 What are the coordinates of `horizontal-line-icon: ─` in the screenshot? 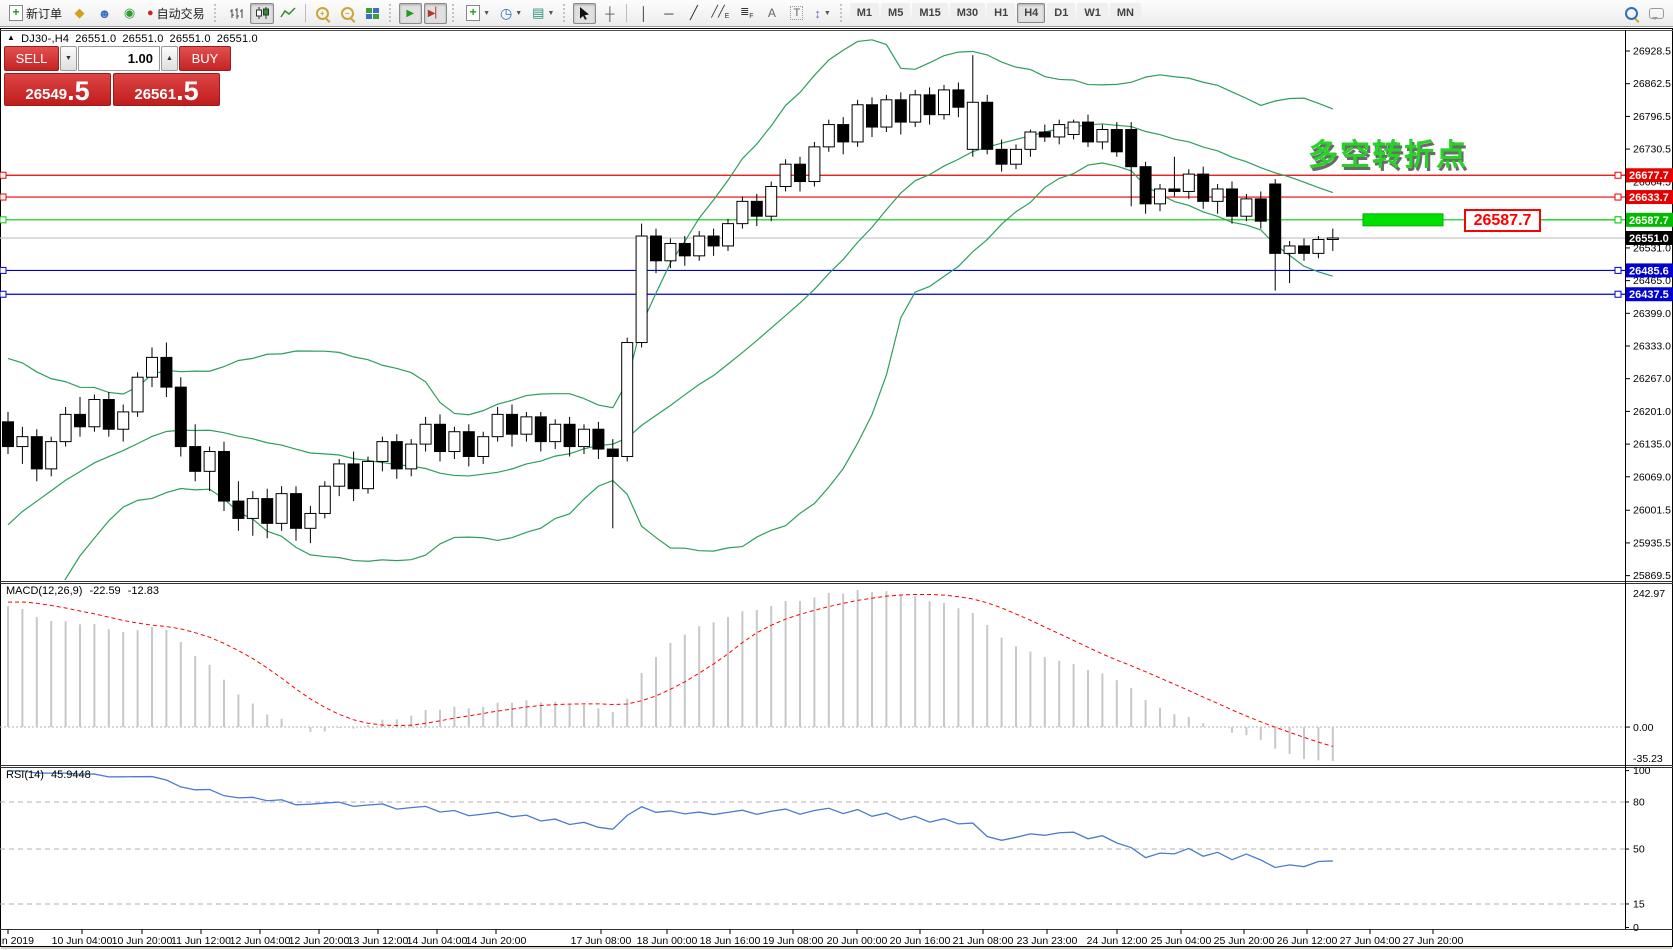 It's located at (669, 13).